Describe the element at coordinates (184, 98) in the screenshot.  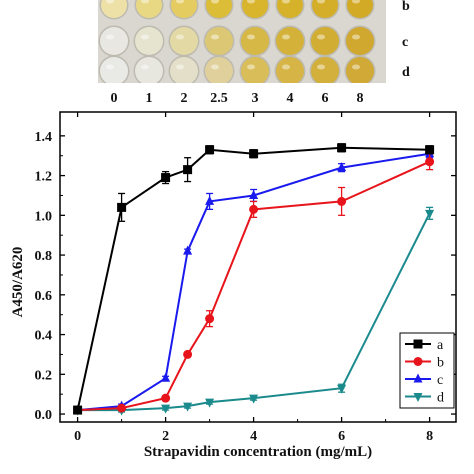
I see `plate-column-label: 2` at that location.